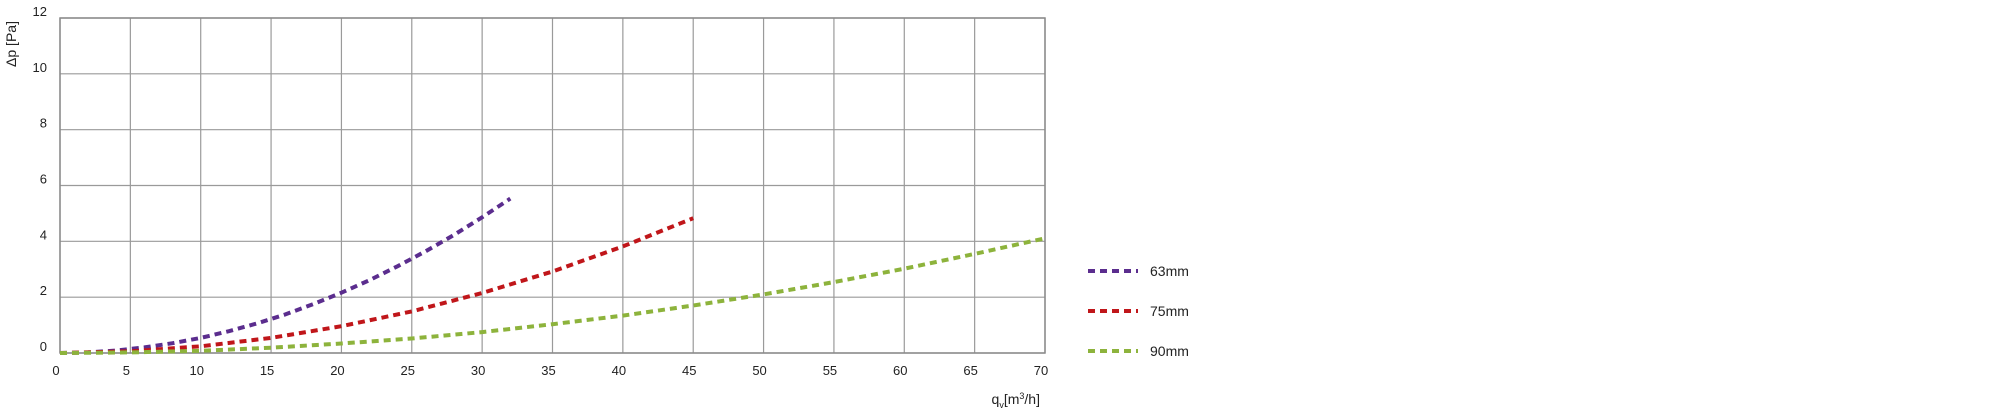 This screenshot has height=412, width=2000. What do you see at coordinates (830, 370) in the screenshot?
I see `x-tick-label: 55` at bounding box center [830, 370].